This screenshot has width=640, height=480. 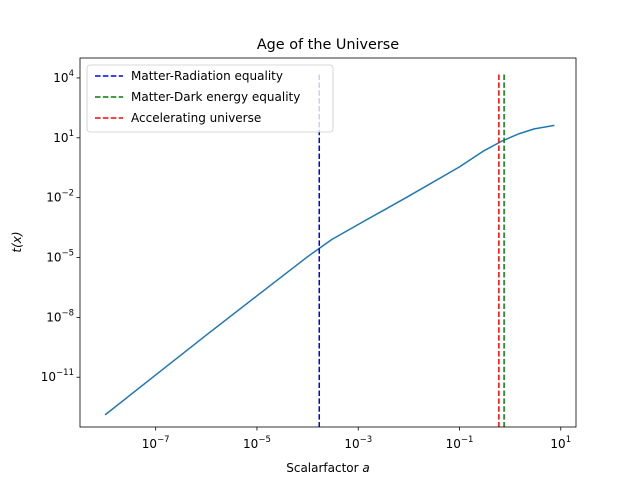 I want to click on x-tick-label: 10⁻¹, so click(x=460, y=443).